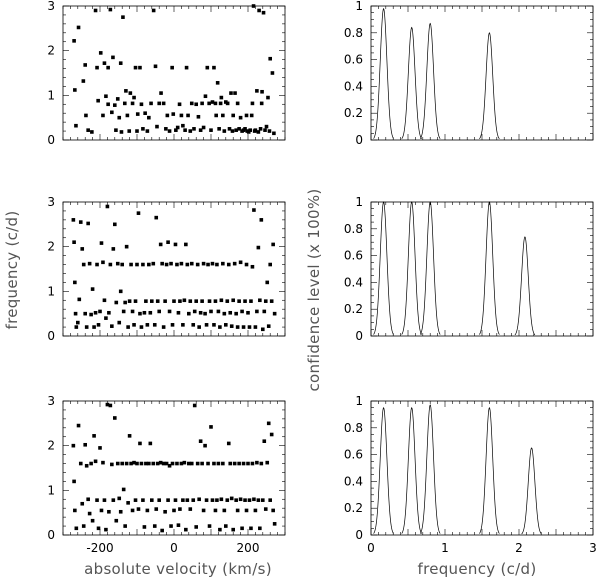  What do you see at coordinates (476, 569) in the screenshot?
I see `right-x-axis-label: frequency (c/d)` at bounding box center [476, 569].